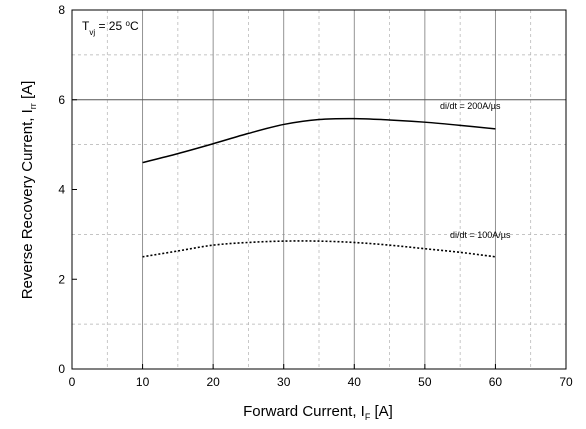 The width and height of the screenshot is (586, 429). What do you see at coordinates (72, 382) in the screenshot?
I see `x-tick-label: 0` at bounding box center [72, 382].